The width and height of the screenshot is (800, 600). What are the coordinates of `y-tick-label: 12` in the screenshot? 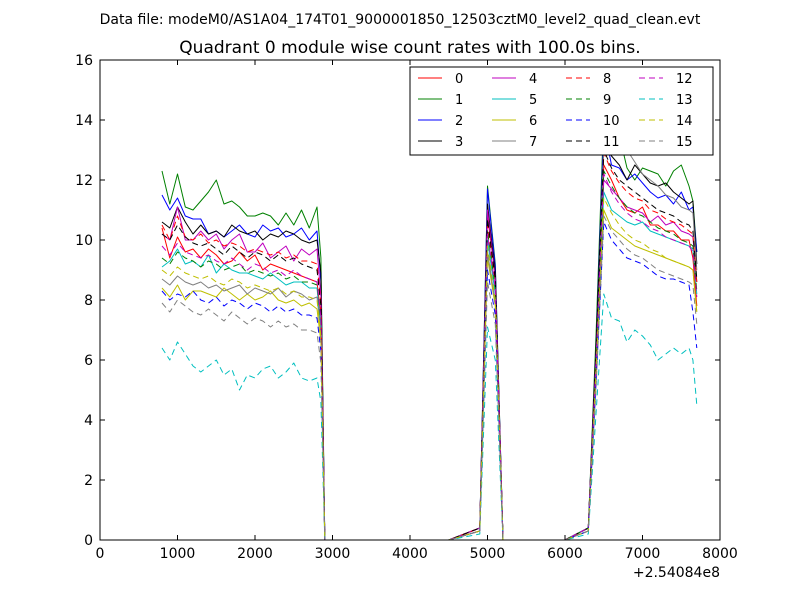 It's located at (84, 181).